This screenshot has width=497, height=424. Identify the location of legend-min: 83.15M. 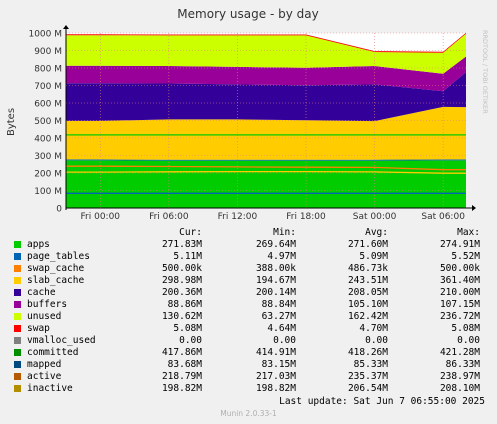
(278, 364).